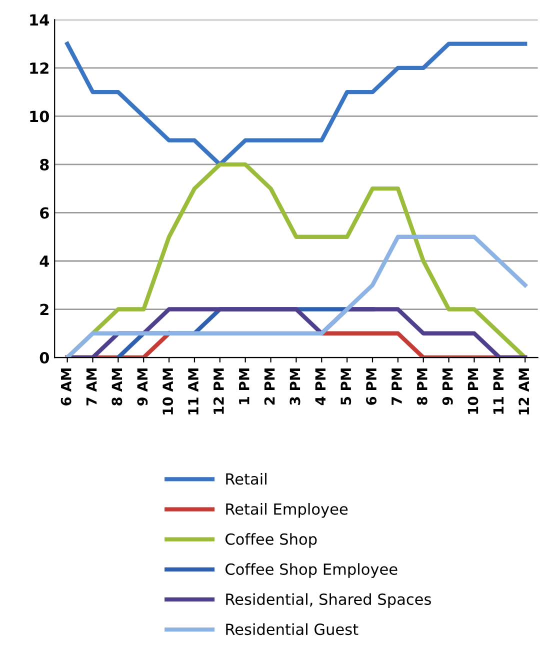 The image size is (546, 656). I want to click on y-tick-label: 12, so click(39, 68).